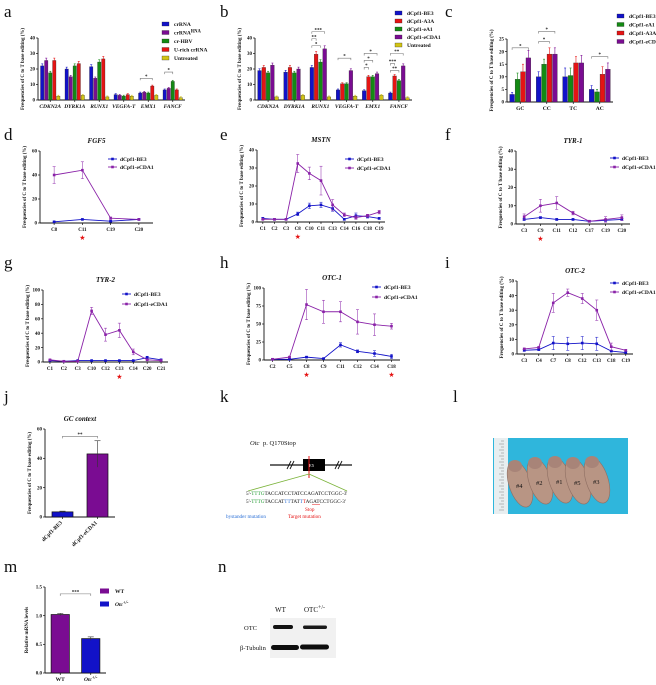 The height and width of the screenshot is (685, 656). What do you see at coordinates (88, 680) in the screenshot?
I see `text-base: Otc` at bounding box center [88, 680].